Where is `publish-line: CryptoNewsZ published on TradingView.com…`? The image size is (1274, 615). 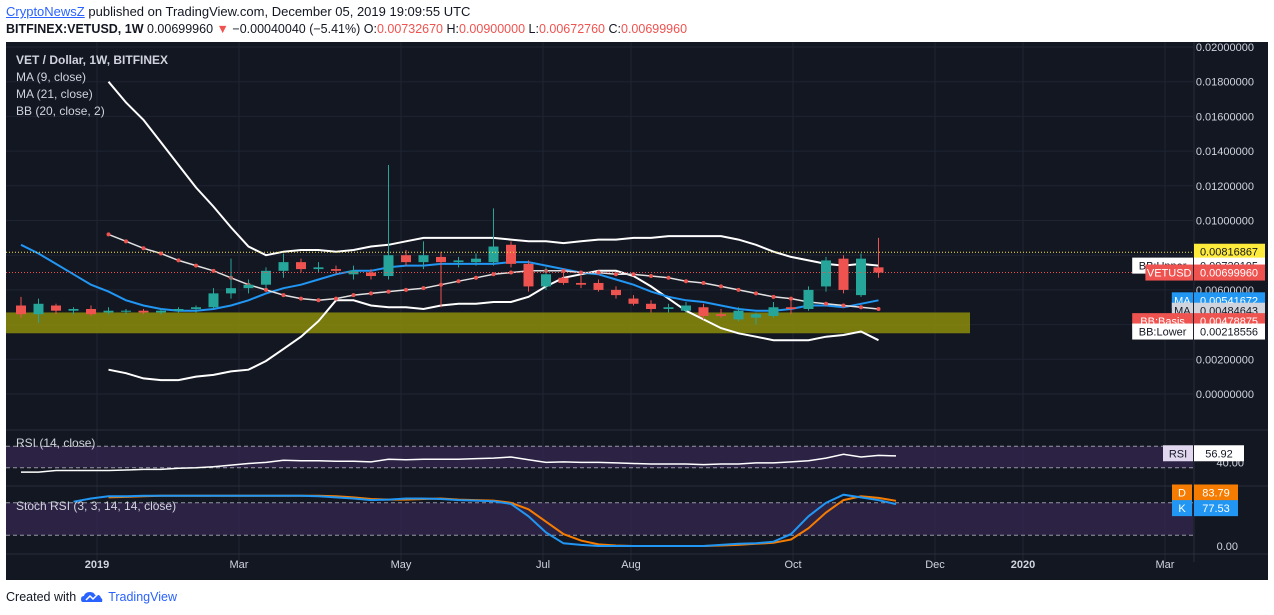 publish-line: CryptoNewsZ published on TradingView.com… is located at coordinates (238, 11).